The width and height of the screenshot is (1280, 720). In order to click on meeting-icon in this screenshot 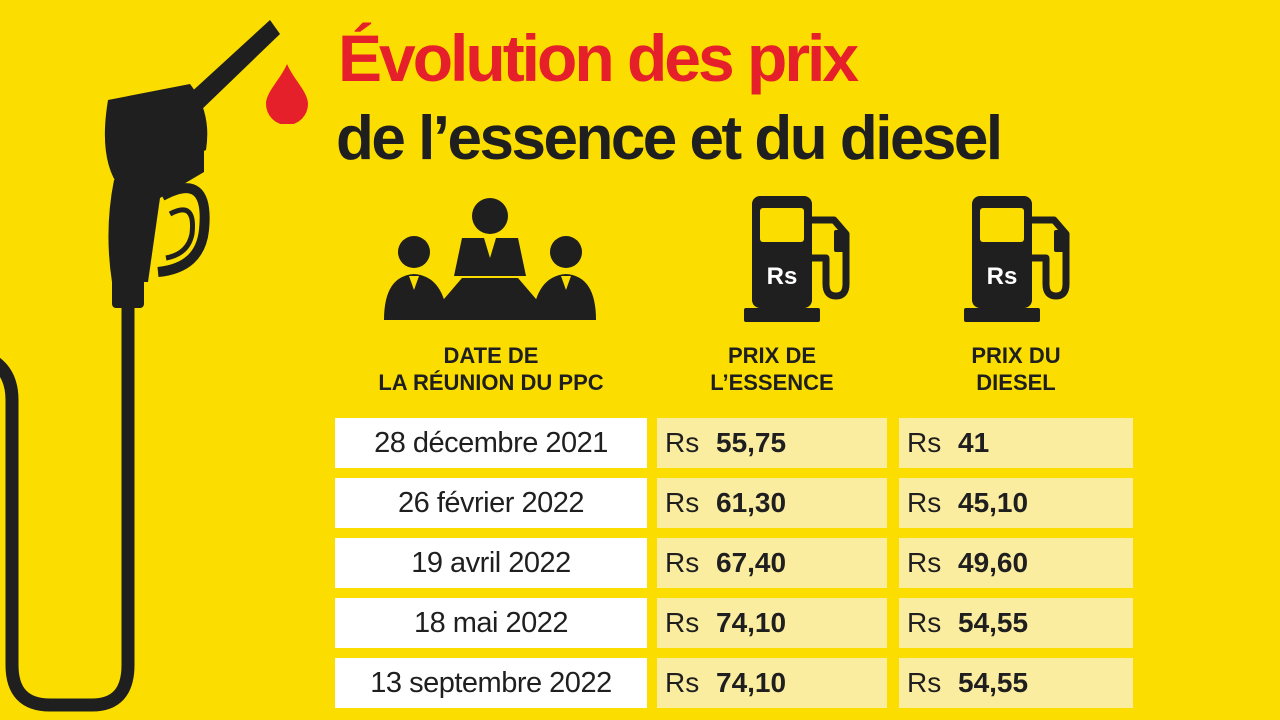, I will do `click(490, 259)`.